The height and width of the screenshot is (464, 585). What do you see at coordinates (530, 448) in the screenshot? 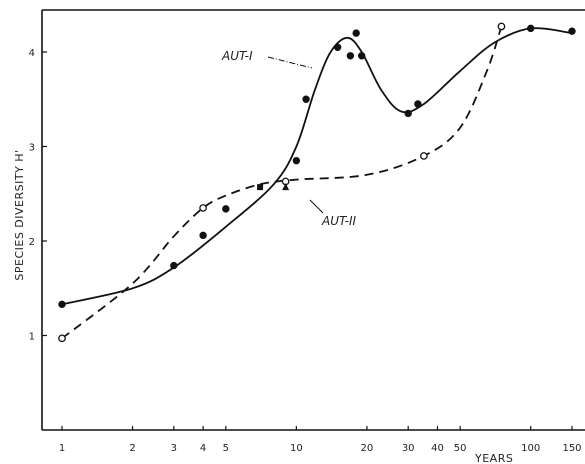
I see `x-tick-label: 100` at bounding box center [530, 448].